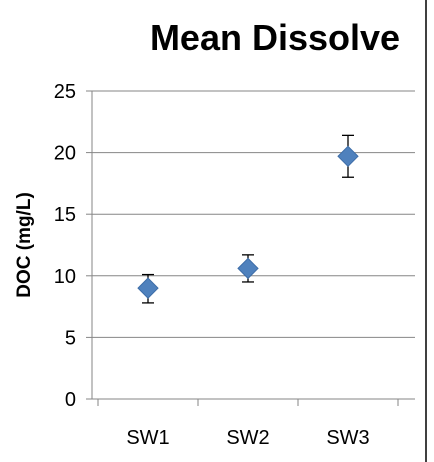 The height and width of the screenshot is (462, 434). I want to click on y-tick-label: 15, so click(65, 215).